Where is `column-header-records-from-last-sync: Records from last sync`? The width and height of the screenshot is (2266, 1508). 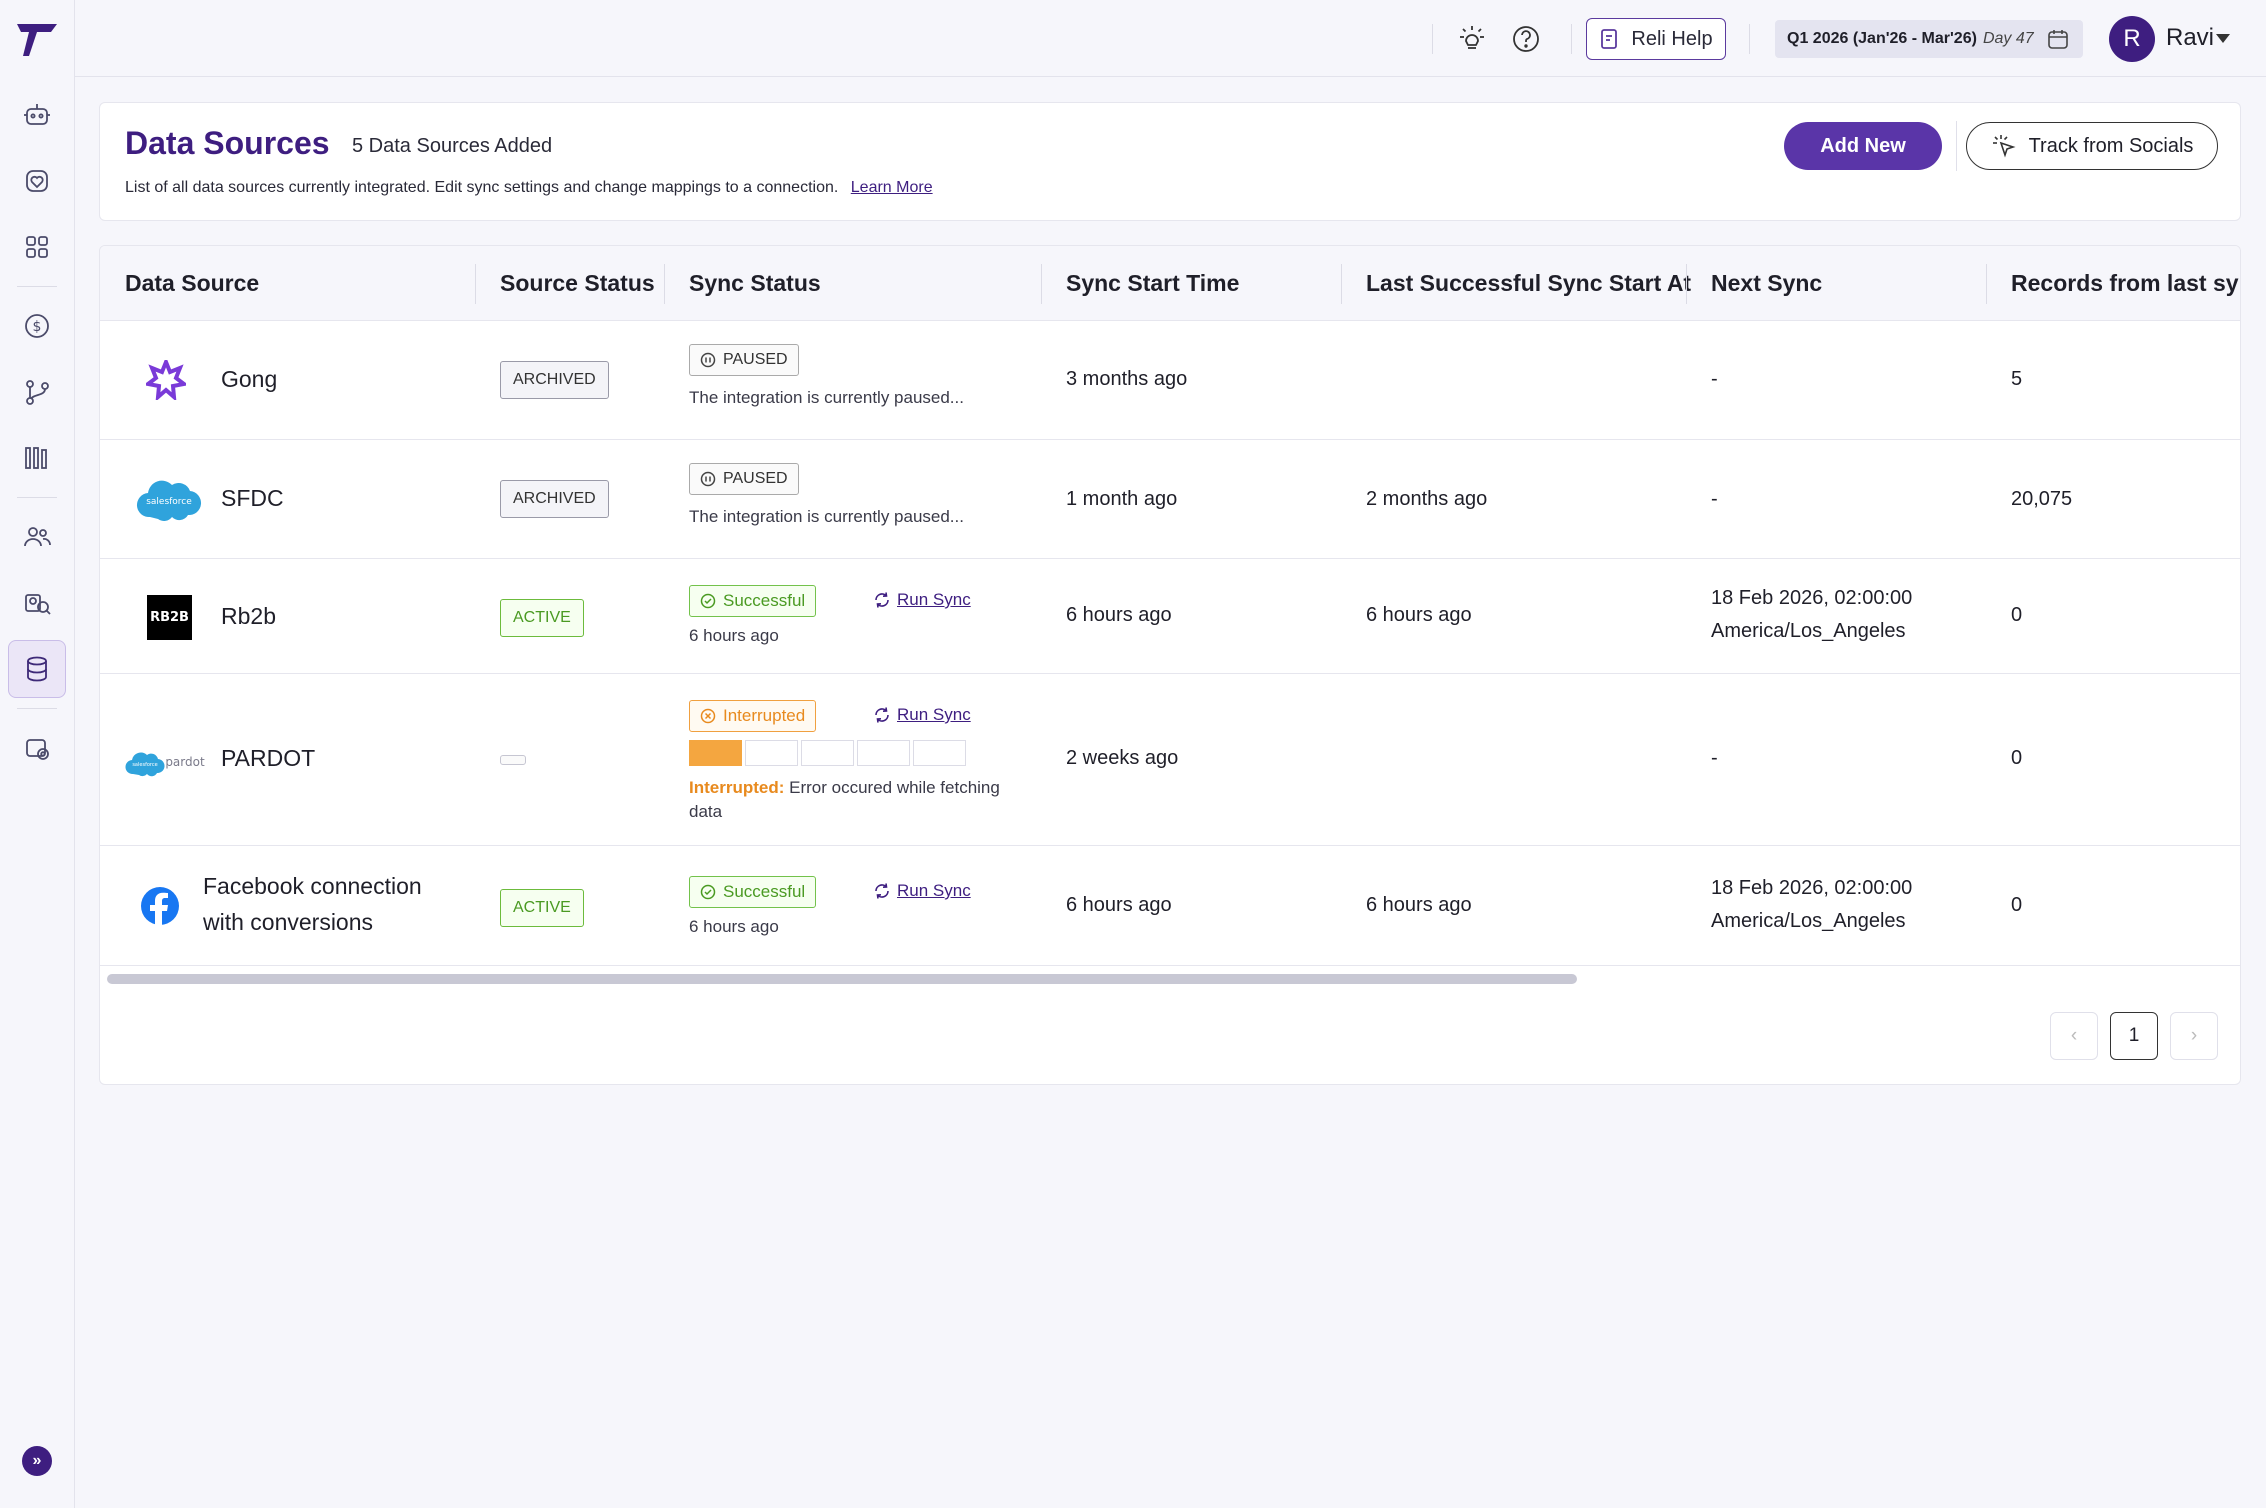 column-header-records-from-last-sync: Records from last sync is located at coordinates (2126, 283).